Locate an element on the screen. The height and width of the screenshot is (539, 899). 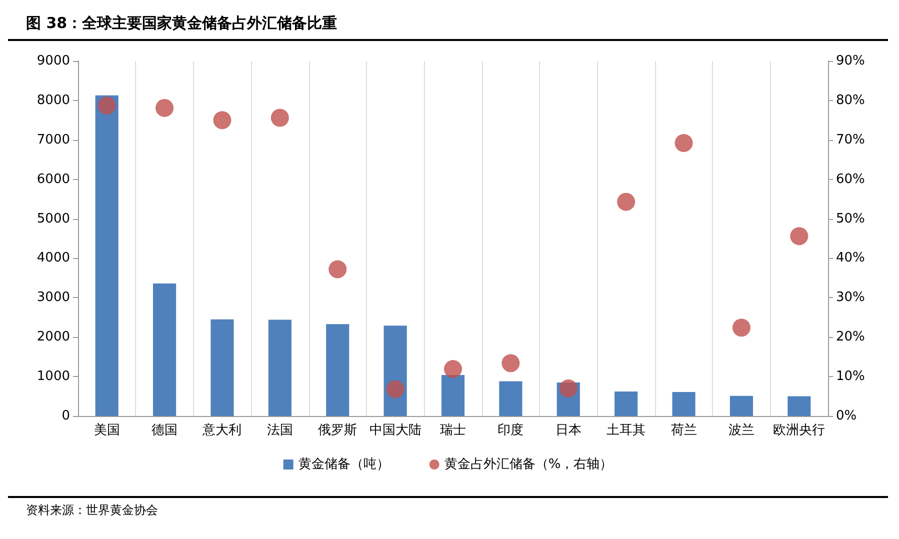
x-tick-label: 荷兰 is located at coordinates (683, 430).